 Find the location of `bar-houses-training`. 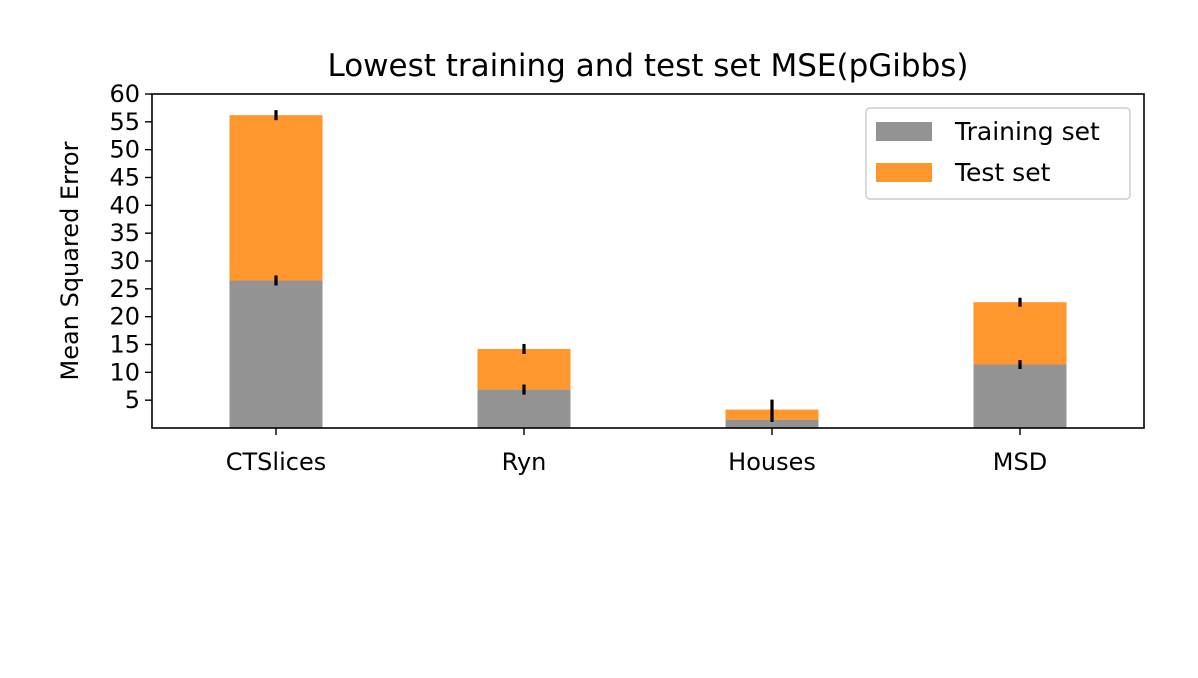

bar-houses-training is located at coordinates (772, 423).